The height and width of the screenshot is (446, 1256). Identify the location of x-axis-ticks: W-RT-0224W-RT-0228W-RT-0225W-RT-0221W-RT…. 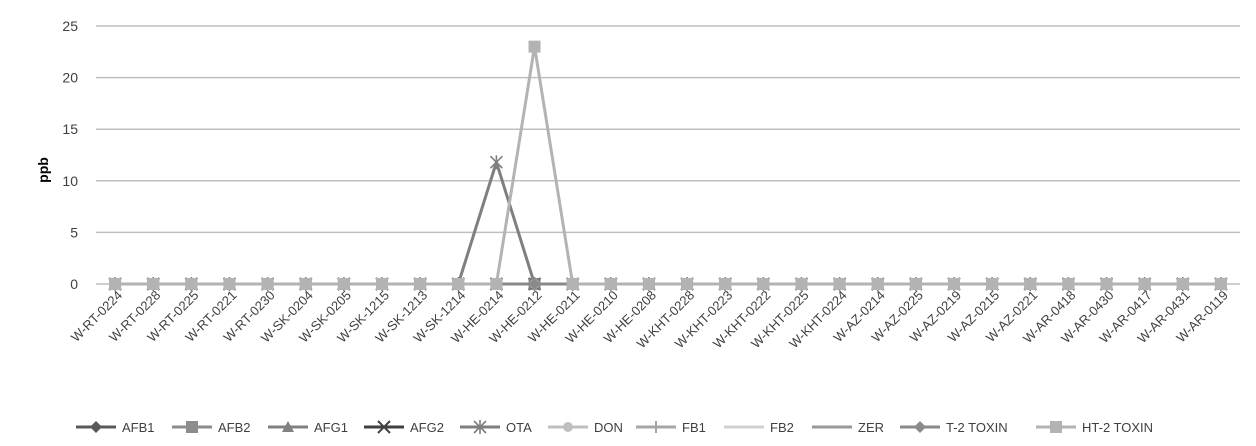
(649, 320).